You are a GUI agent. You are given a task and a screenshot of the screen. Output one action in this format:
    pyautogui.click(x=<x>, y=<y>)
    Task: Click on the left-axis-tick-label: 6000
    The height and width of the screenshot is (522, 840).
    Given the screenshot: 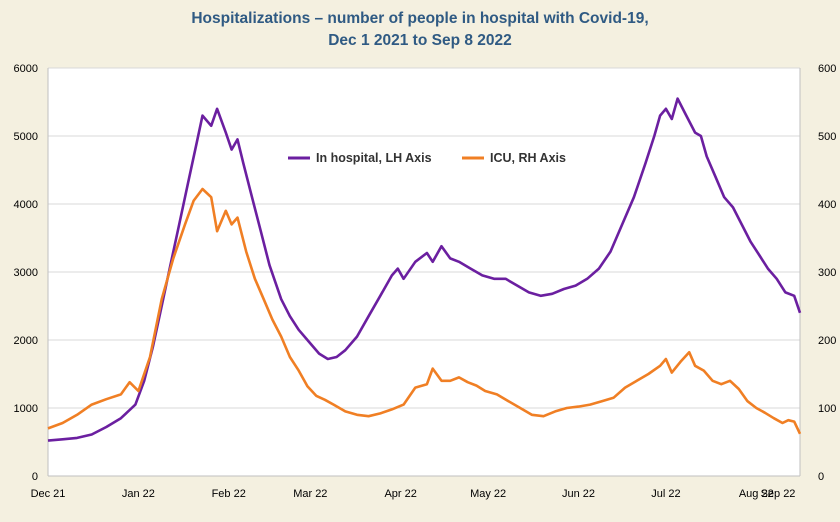 What is the action you would take?
    pyautogui.click(x=26, y=69)
    